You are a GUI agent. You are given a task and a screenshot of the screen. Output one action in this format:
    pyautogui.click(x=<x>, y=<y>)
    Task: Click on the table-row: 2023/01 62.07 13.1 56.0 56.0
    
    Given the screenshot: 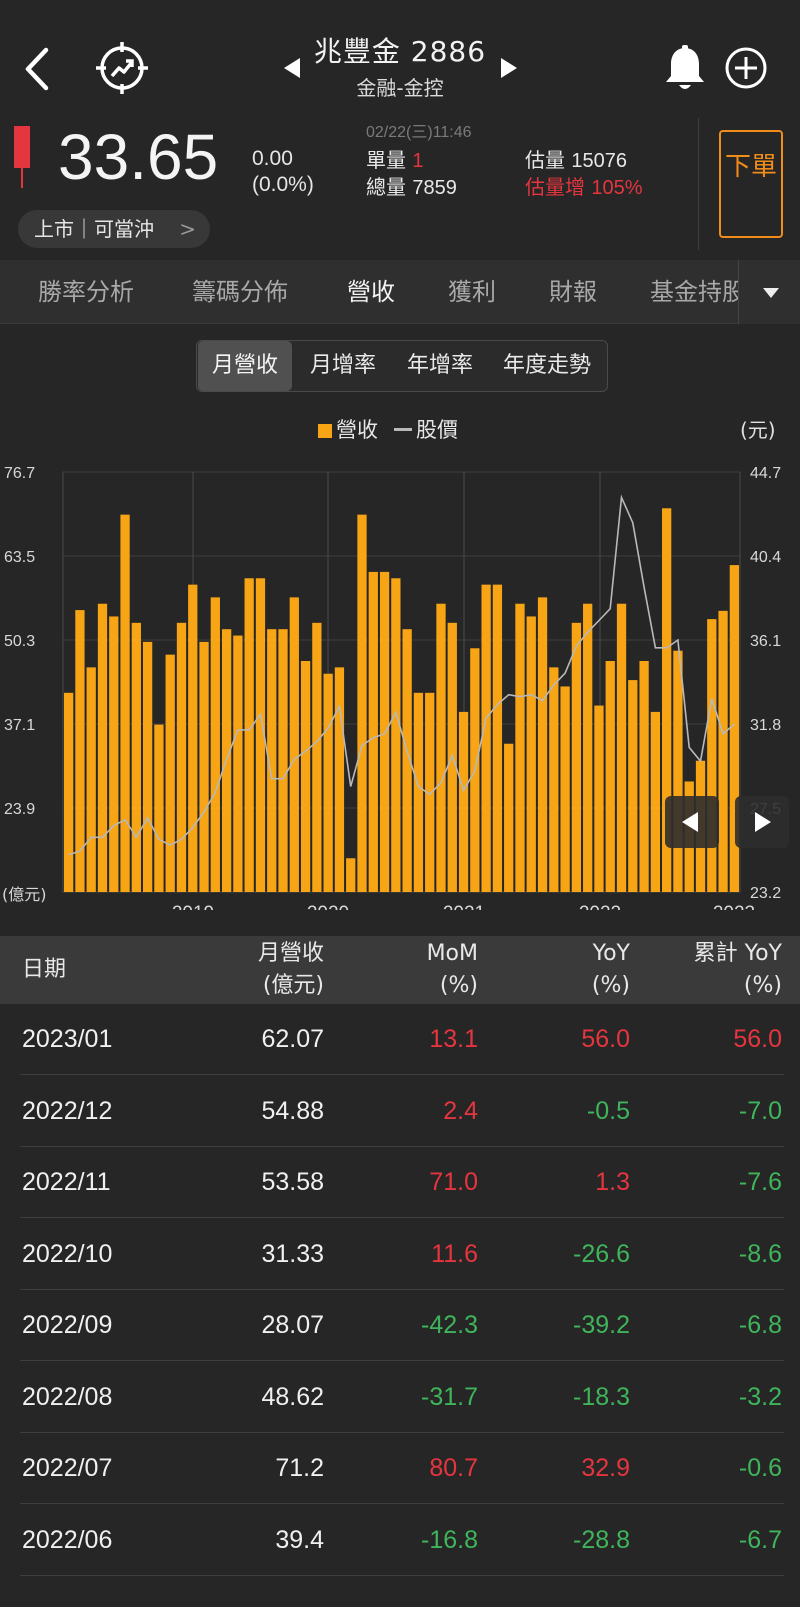 What is the action you would take?
    pyautogui.click(x=400, y=1039)
    